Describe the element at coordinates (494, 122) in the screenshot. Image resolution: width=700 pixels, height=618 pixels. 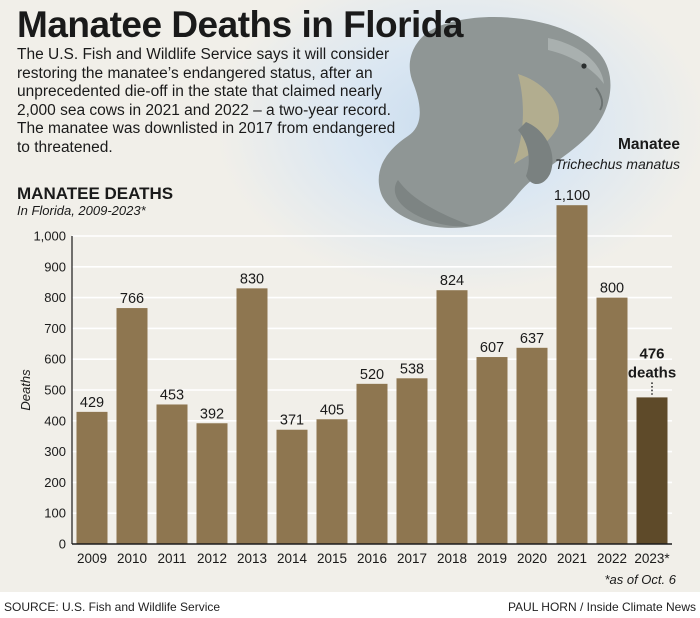
I see `manatee-illustration` at that location.